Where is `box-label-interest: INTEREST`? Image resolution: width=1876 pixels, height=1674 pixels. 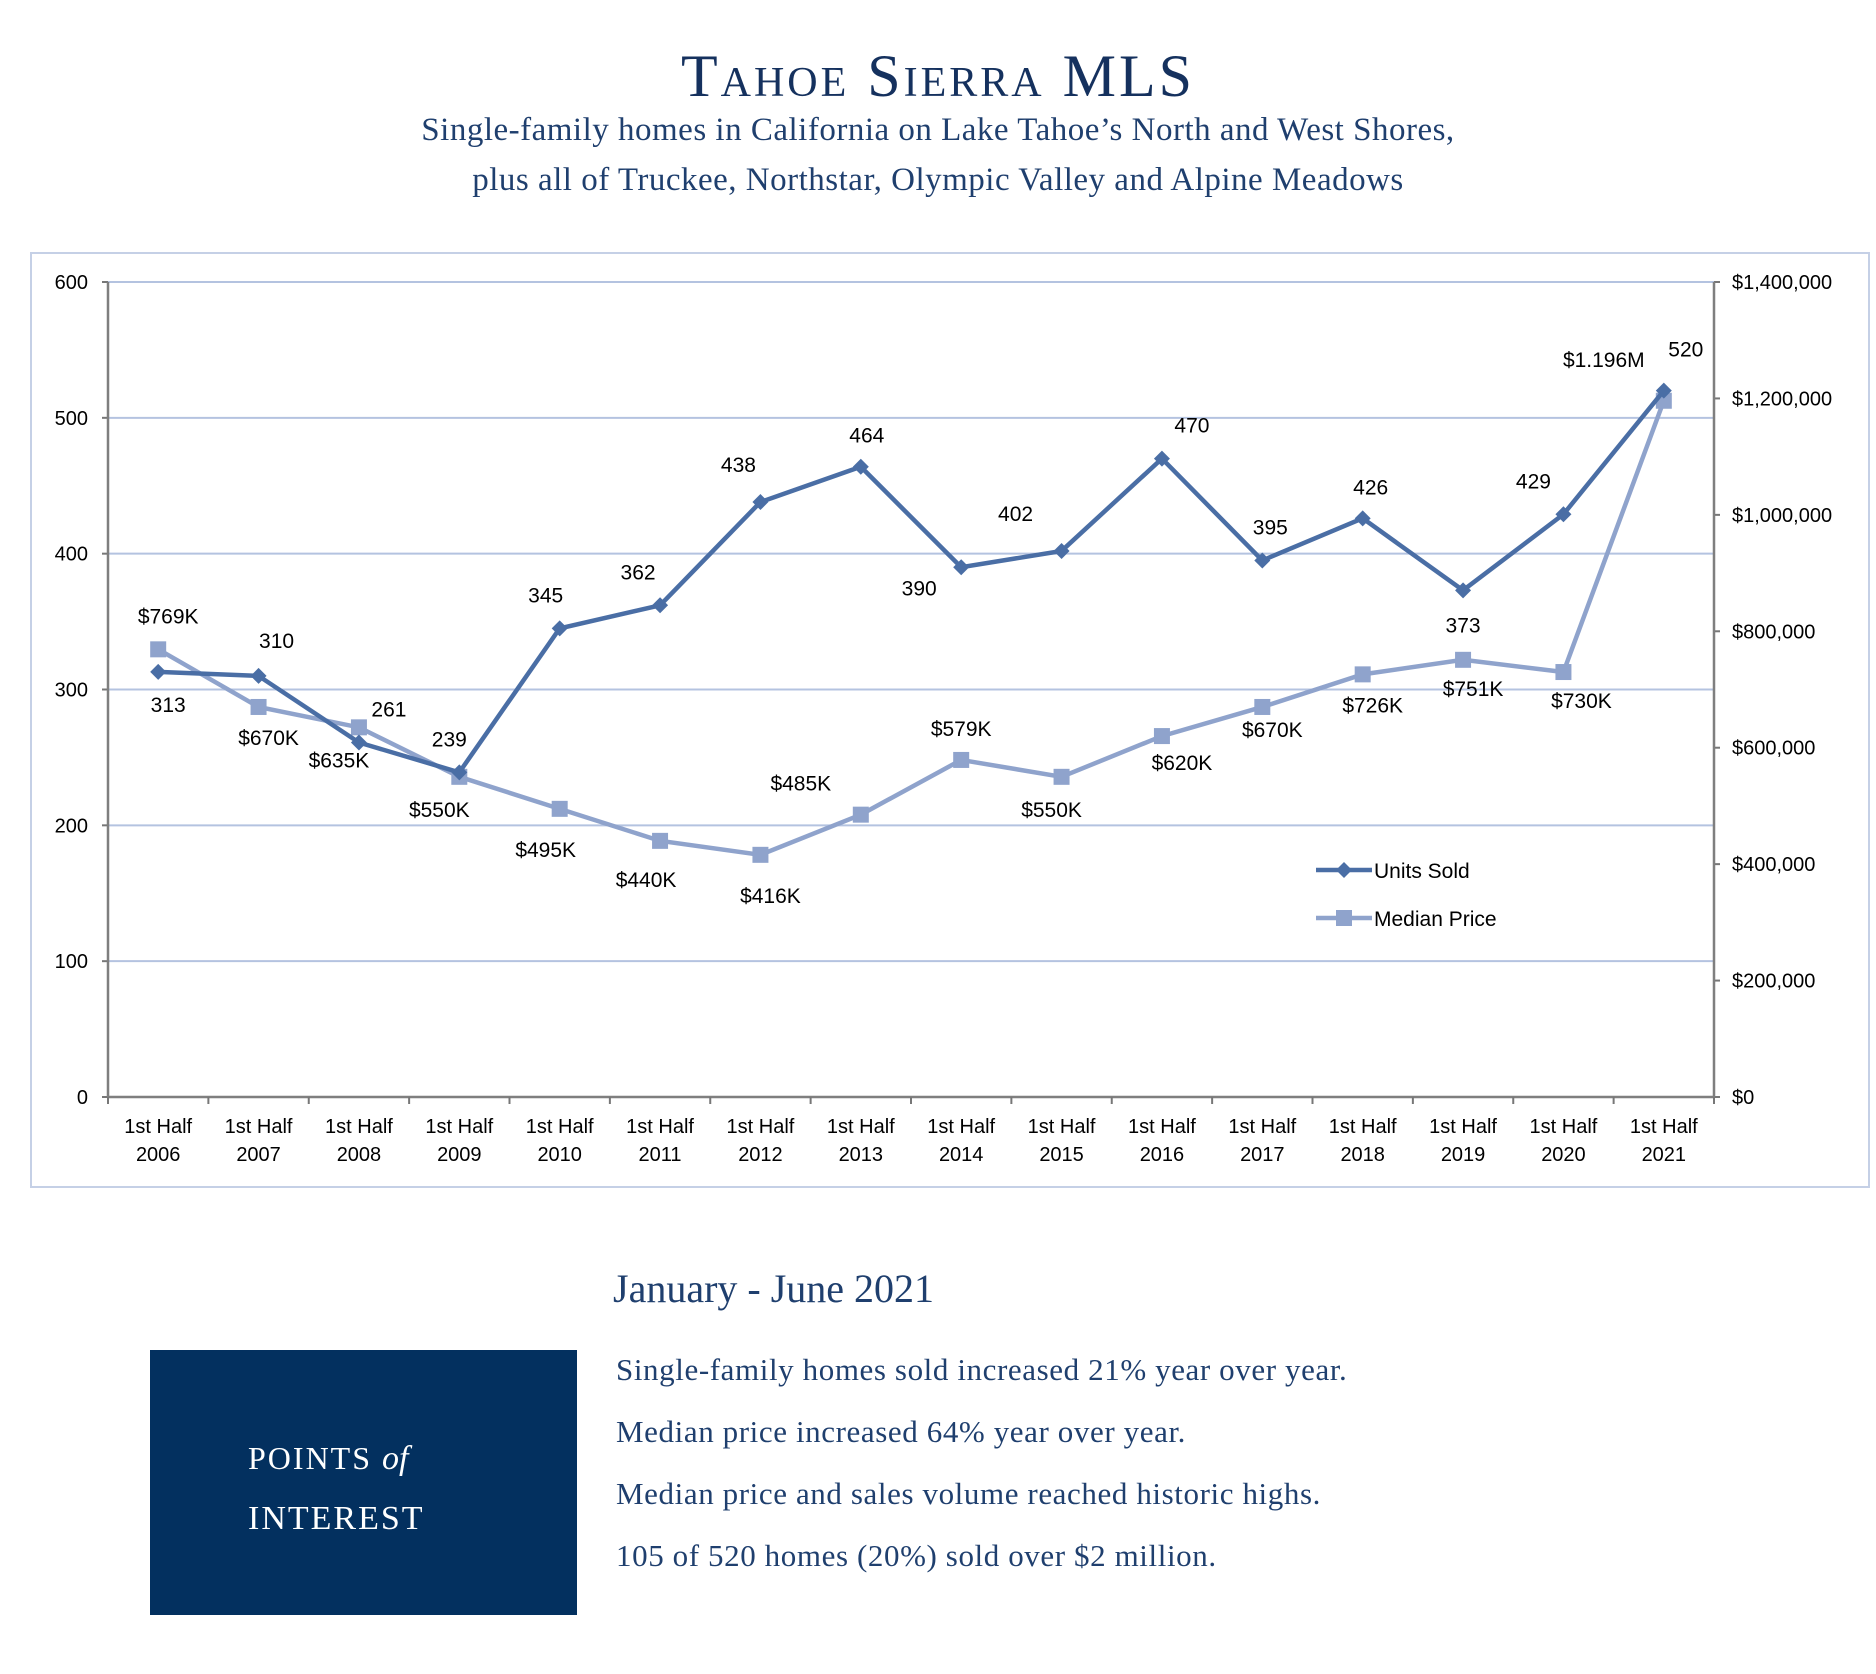
box-label-interest: INTEREST is located at coordinates (336, 1518).